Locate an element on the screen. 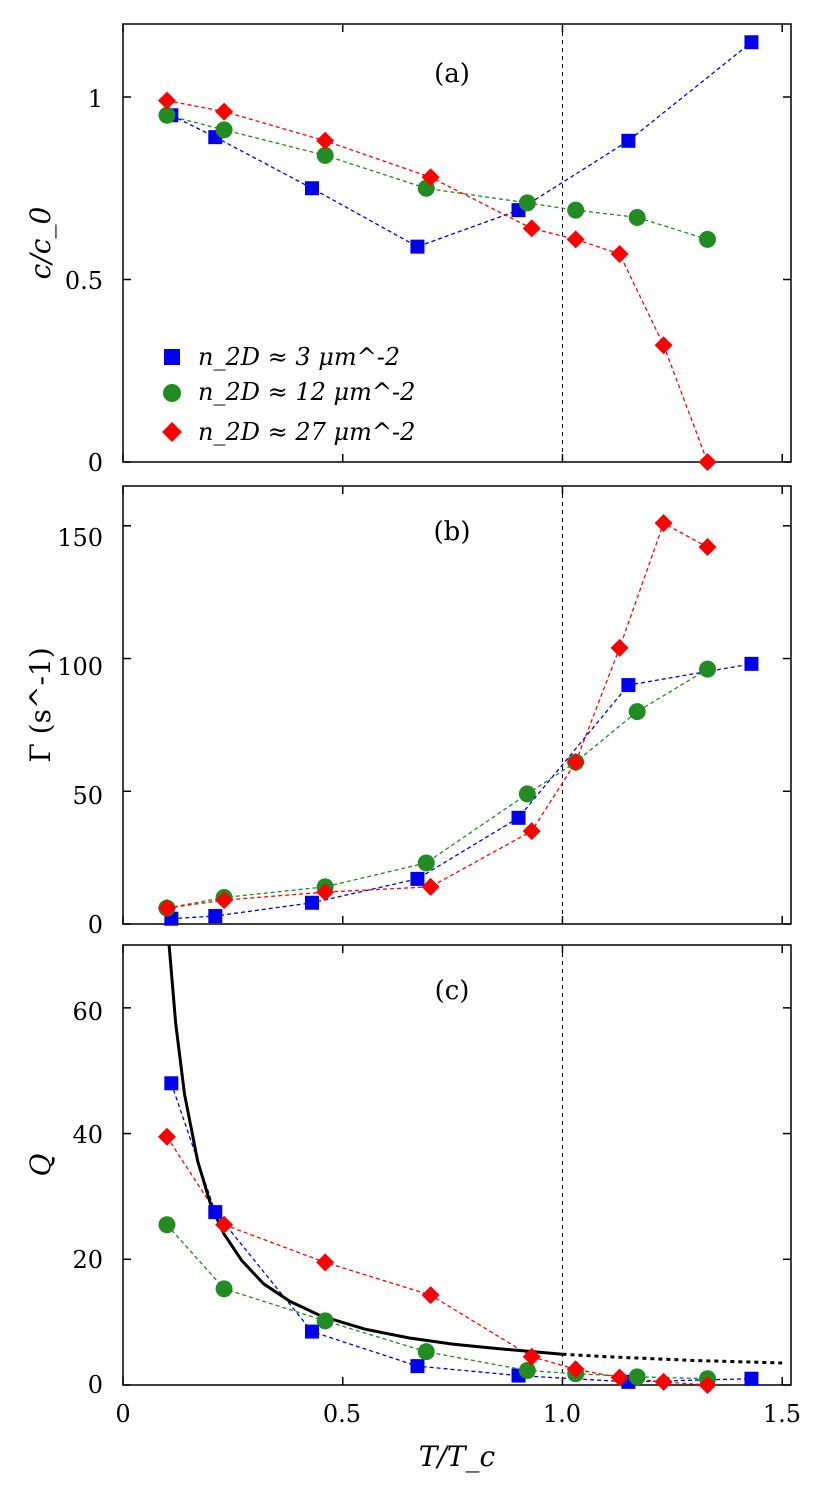 This screenshot has width=829, height=1492. legend-label-1: n_2D ≈ 12 μm^-2 is located at coordinates (306, 392).